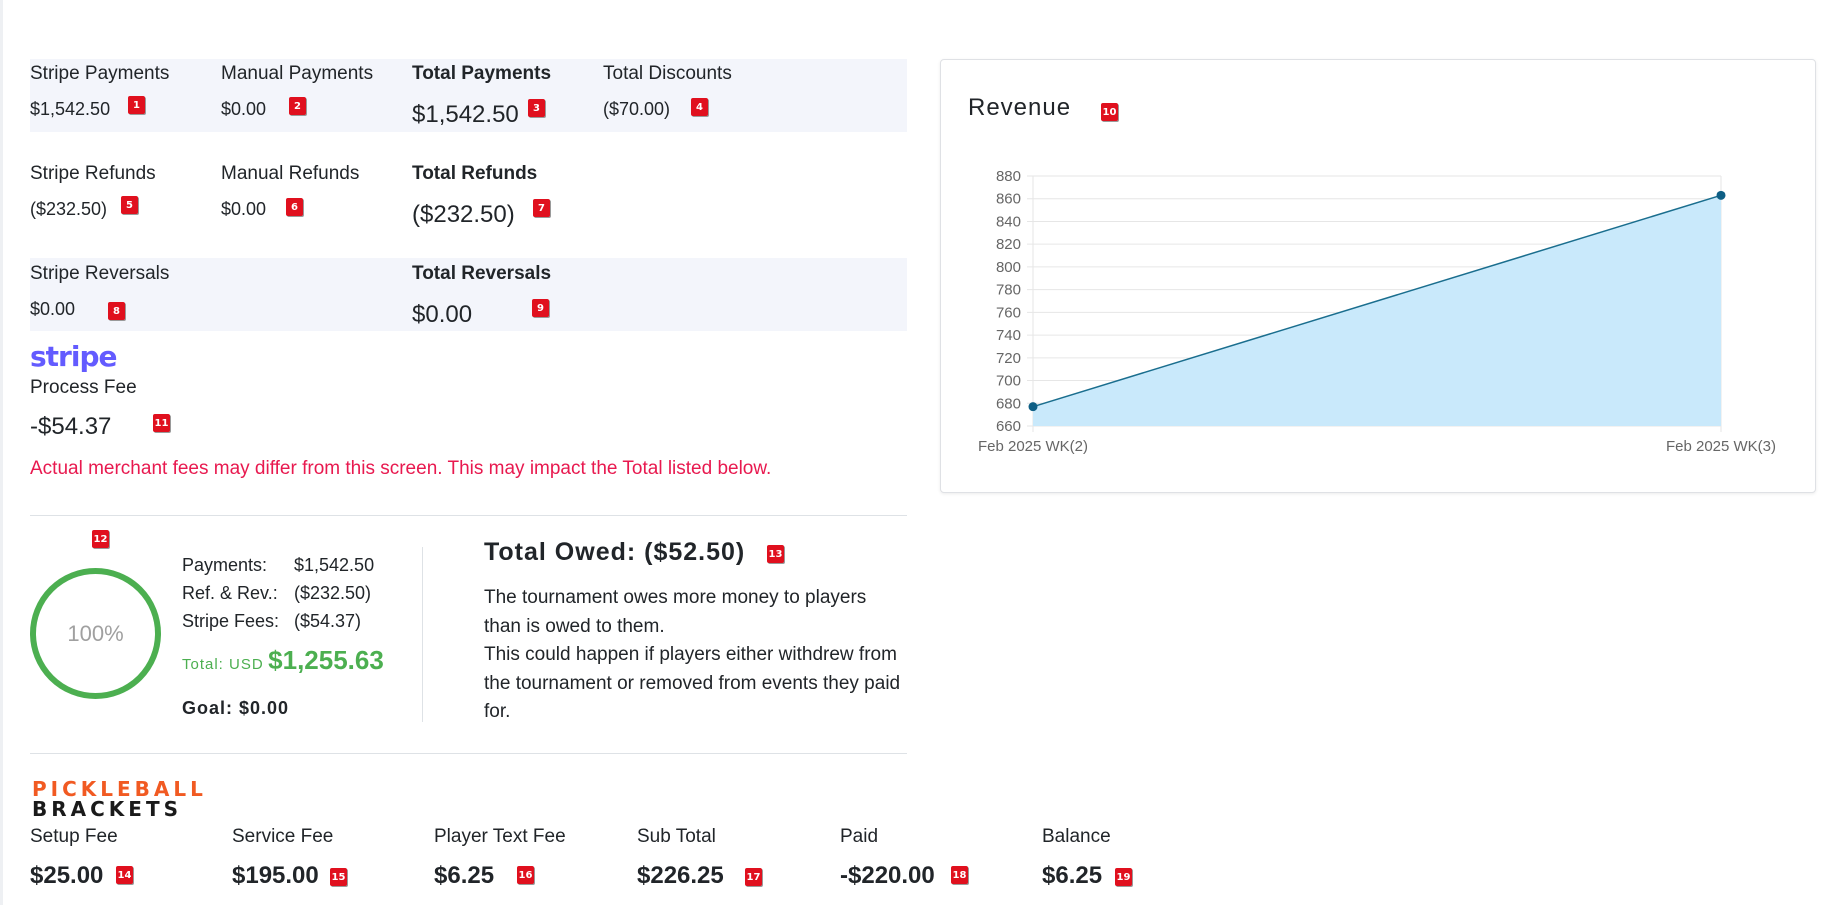 The image size is (1843, 905). What do you see at coordinates (1109, 112) in the screenshot?
I see `badge-10: 10` at bounding box center [1109, 112].